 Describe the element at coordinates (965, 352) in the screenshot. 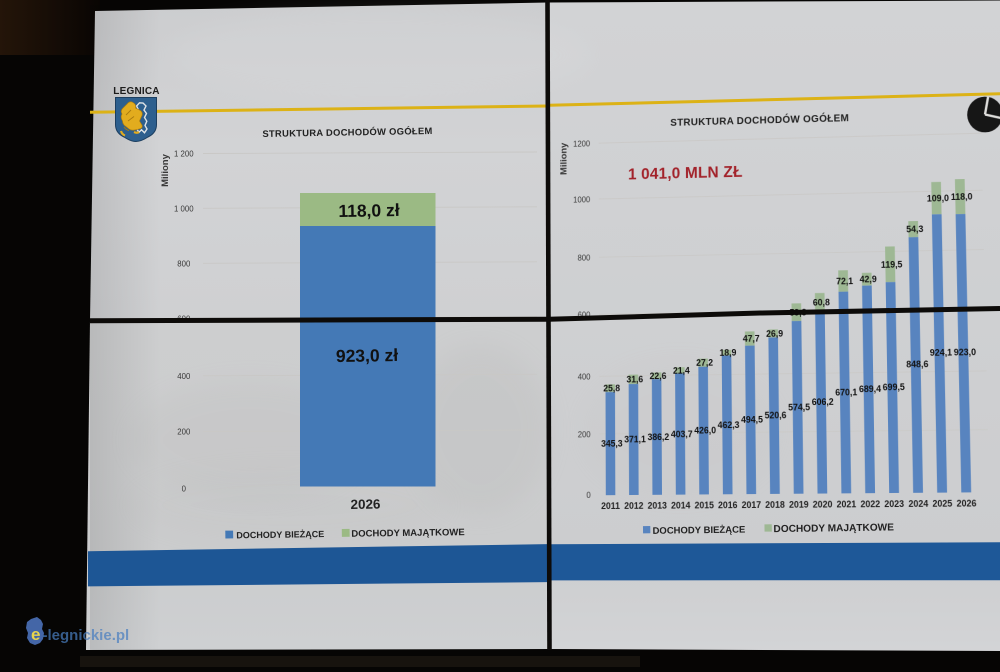

I see `svg-text: 923,0` at that location.